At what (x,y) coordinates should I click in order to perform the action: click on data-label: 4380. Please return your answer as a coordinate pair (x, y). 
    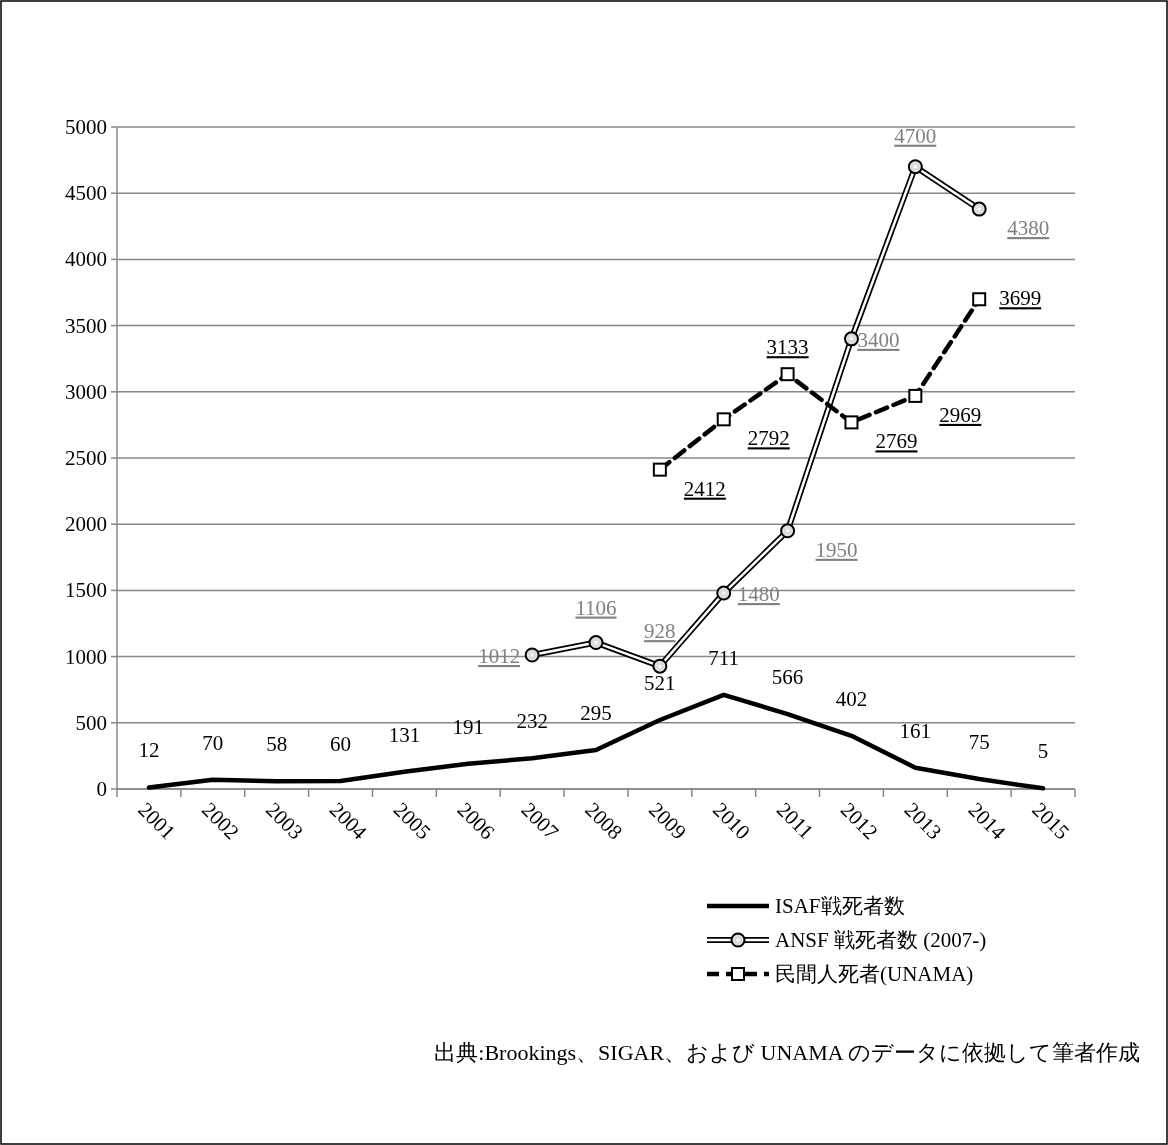
    Looking at the image, I should click on (1028, 228).